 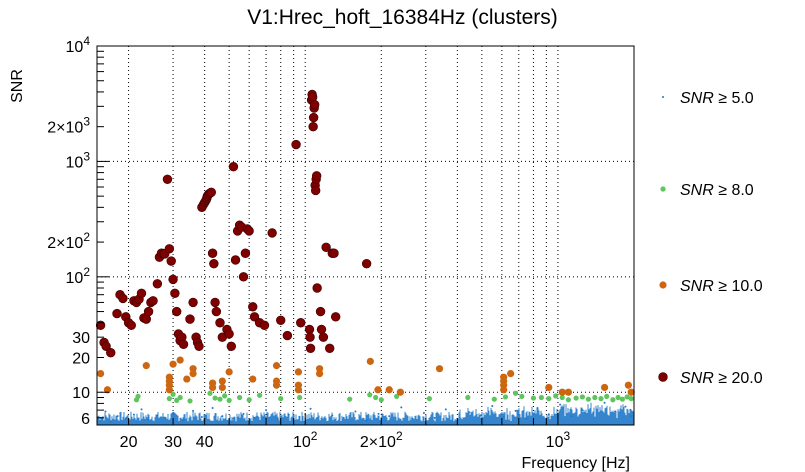 I want to click on x-tick-label: 30, so click(x=173, y=442).